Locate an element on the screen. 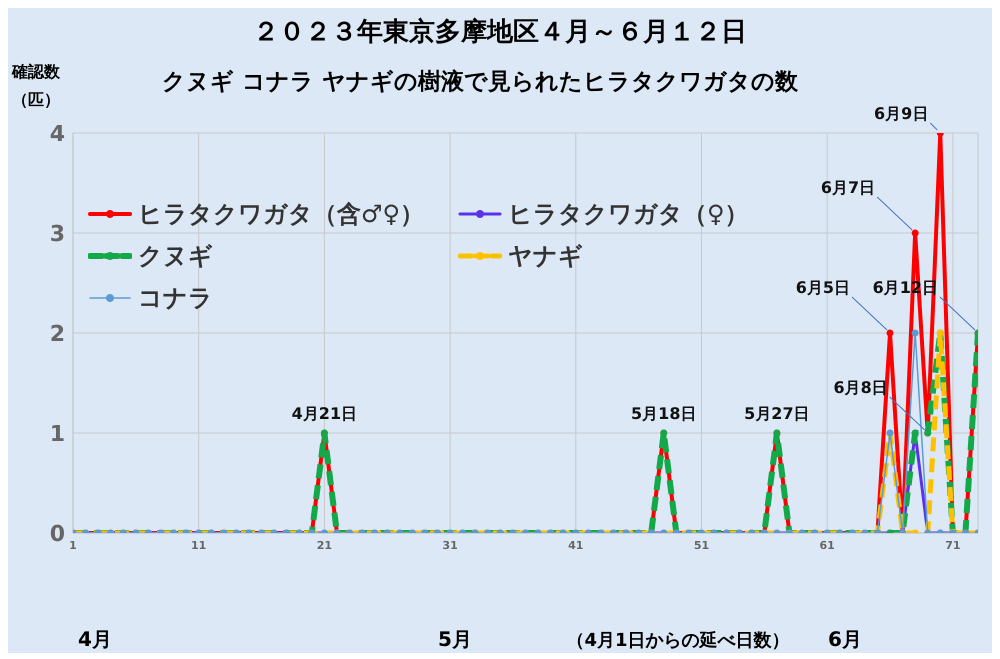 The height and width of the screenshot is (659, 1000). y-tick-label: 0 is located at coordinates (57, 534).